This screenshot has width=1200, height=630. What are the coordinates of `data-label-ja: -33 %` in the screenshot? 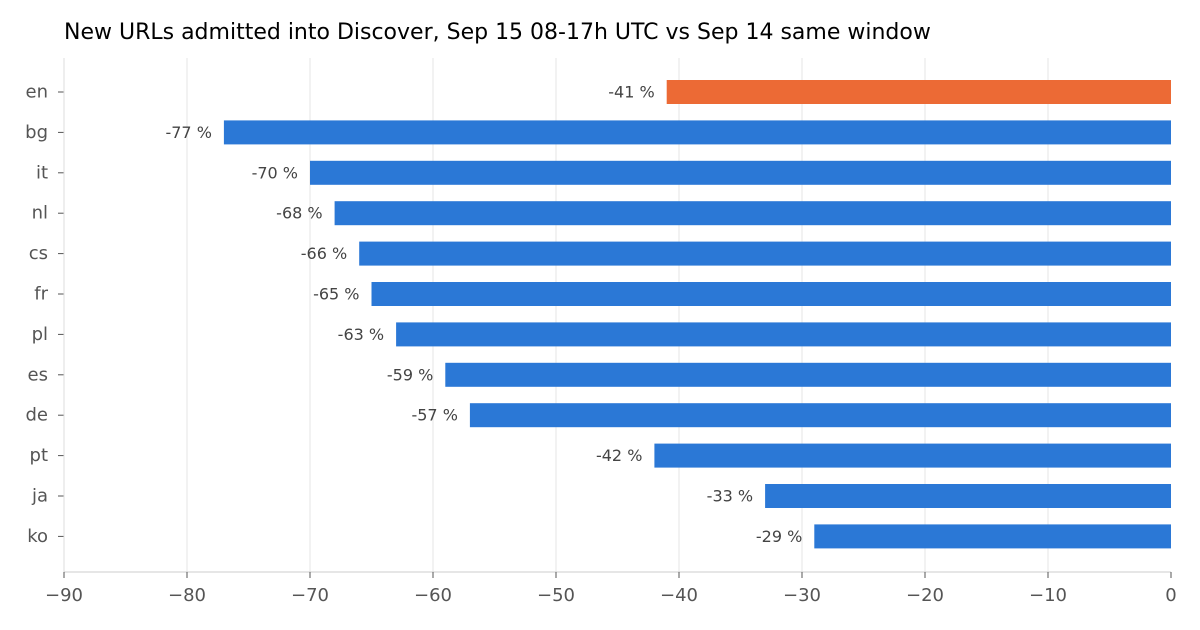 It's located at (730, 496).